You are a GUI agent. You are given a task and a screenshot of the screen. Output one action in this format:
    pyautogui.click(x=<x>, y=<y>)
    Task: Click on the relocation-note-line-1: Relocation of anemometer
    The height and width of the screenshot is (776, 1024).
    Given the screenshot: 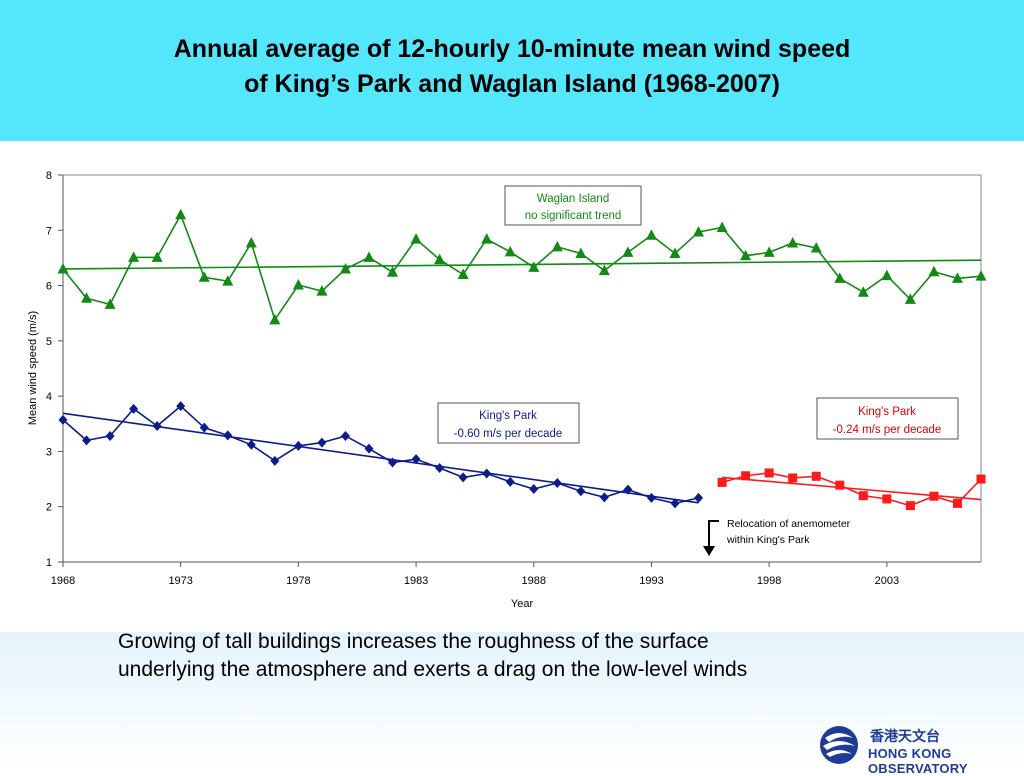 What is the action you would take?
    pyautogui.click(x=789, y=524)
    